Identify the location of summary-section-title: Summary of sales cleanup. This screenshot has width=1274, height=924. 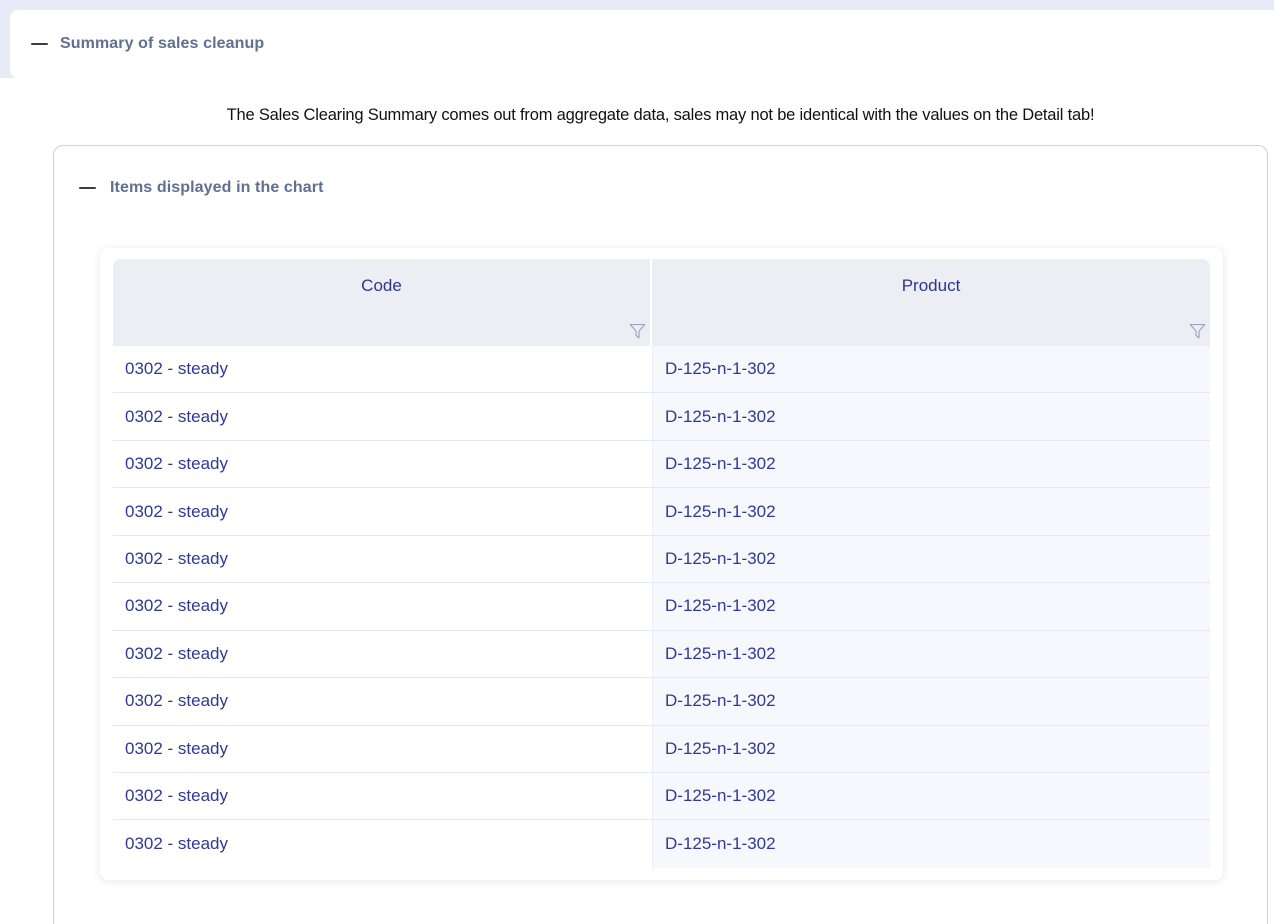
(162, 43).